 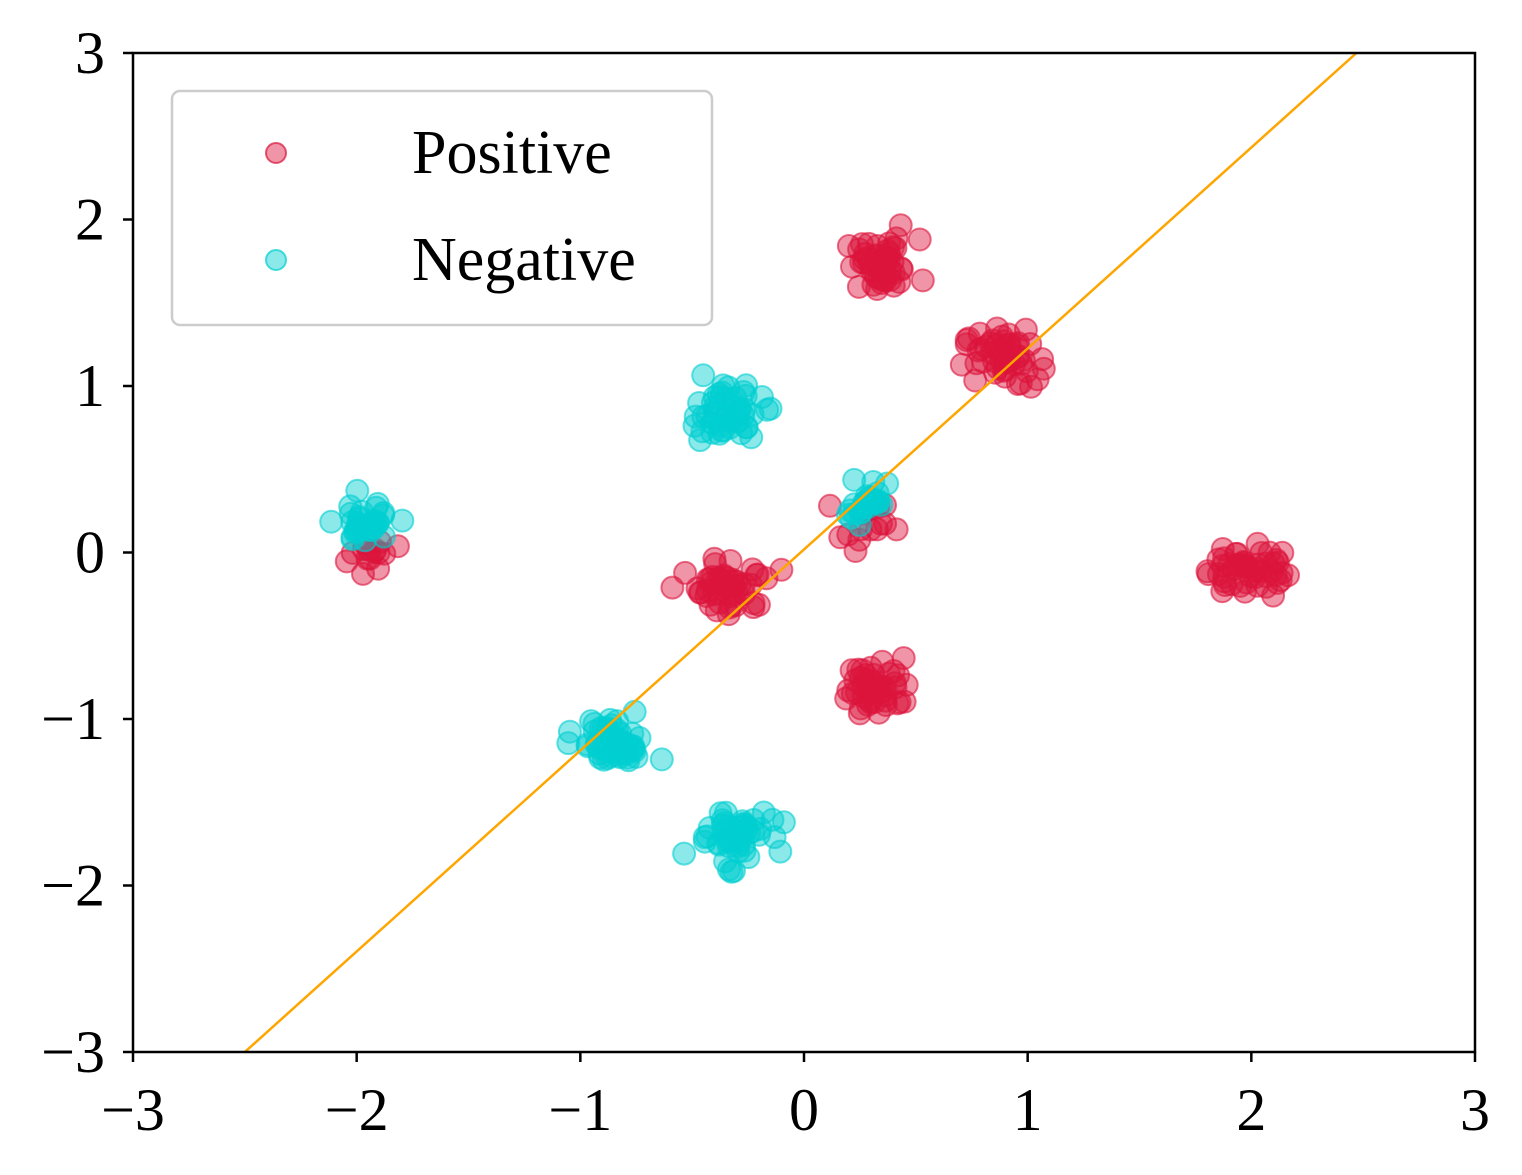 I want to click on legend-box, so click(x=442, y=208).